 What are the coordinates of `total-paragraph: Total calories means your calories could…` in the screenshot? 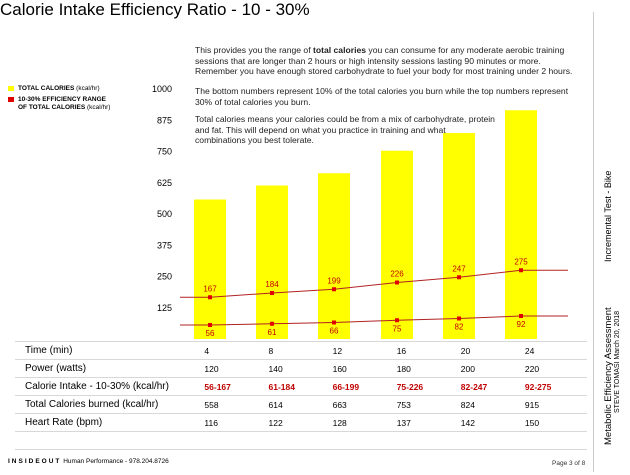 It's located at (345, 129).